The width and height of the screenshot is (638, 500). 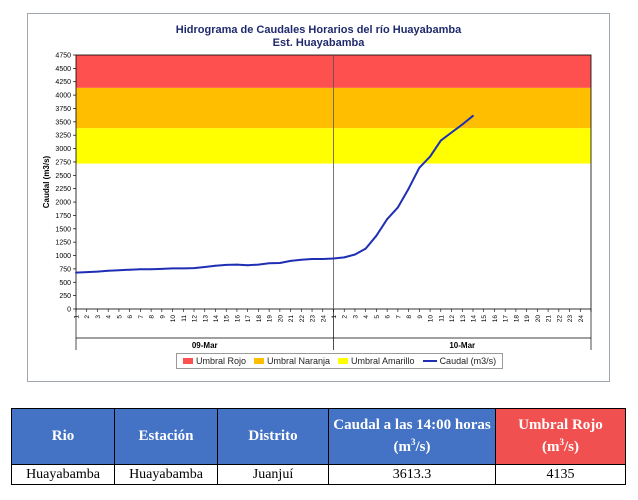 What do you see at coordinates (63, 162) in the screenshot?
I see `y-tick-label-11: 2750` at bounding box center [63, 162].